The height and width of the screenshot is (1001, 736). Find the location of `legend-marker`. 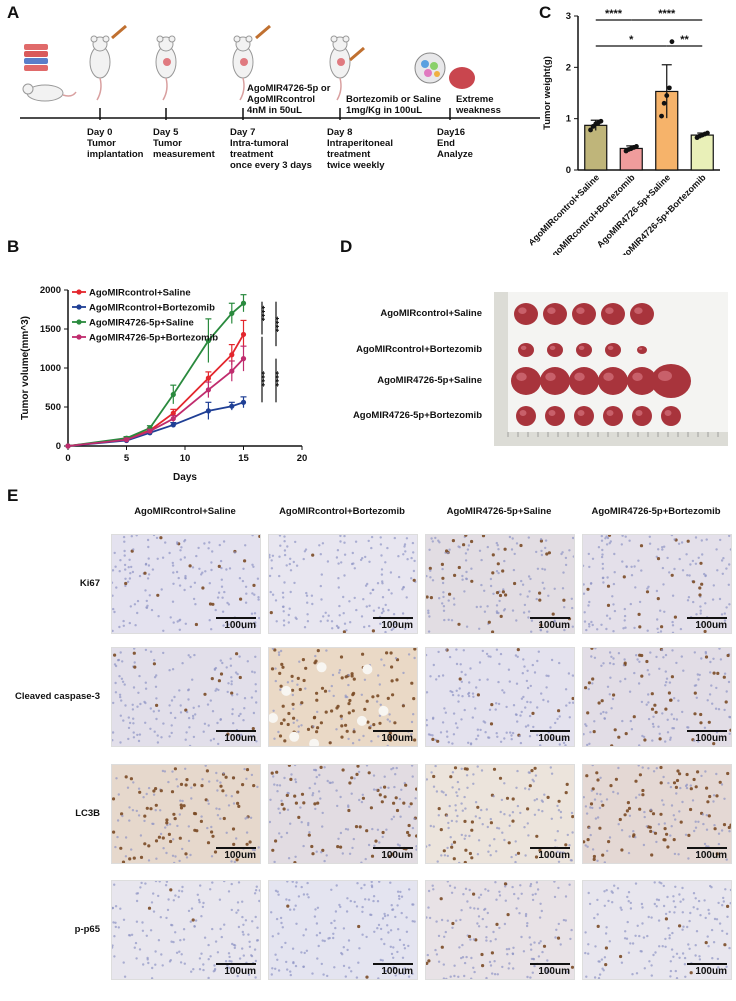

legend-marker is located at coordinates (79, 322).